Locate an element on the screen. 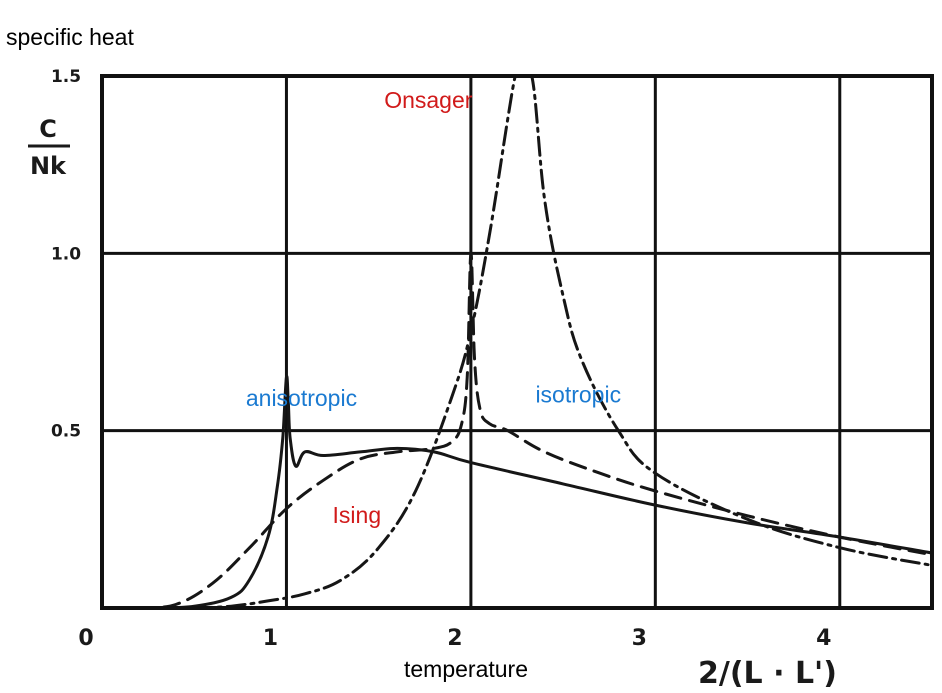  y-axis-label-denominator: Nk is located at coordinates (48, 166).